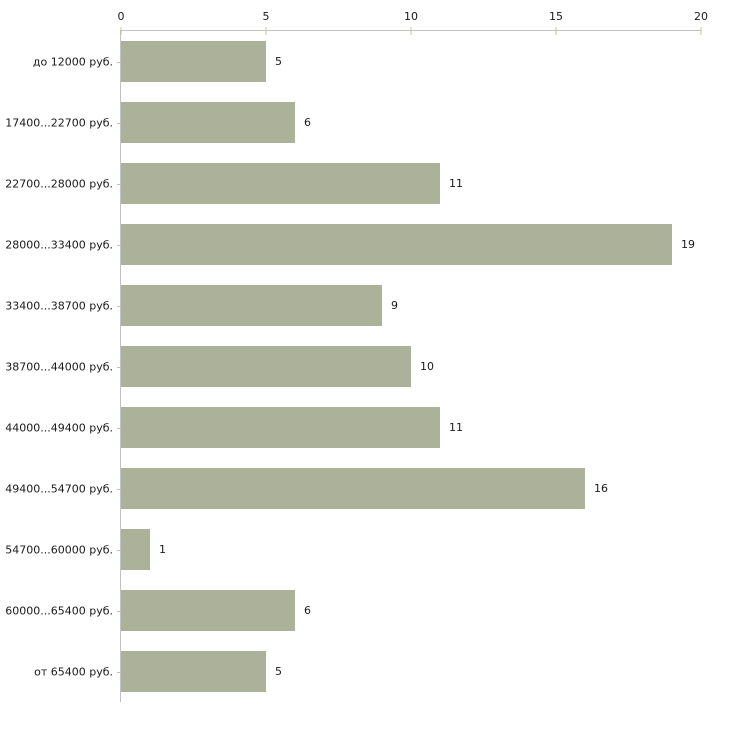 The image size is (730, 730). I want to click on category-label: от 65400 руб., so click(73, 671).